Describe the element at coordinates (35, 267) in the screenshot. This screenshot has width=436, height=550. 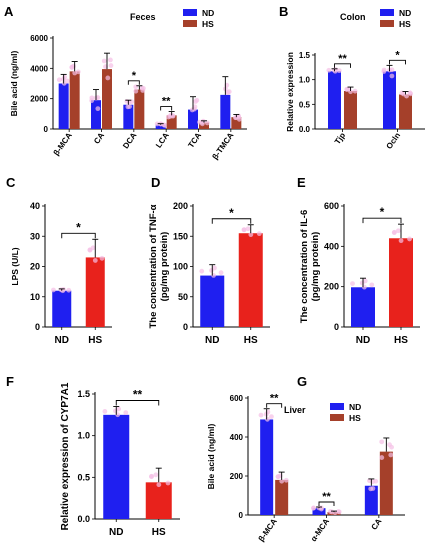
I see `y-tick-label: 20` at that location.